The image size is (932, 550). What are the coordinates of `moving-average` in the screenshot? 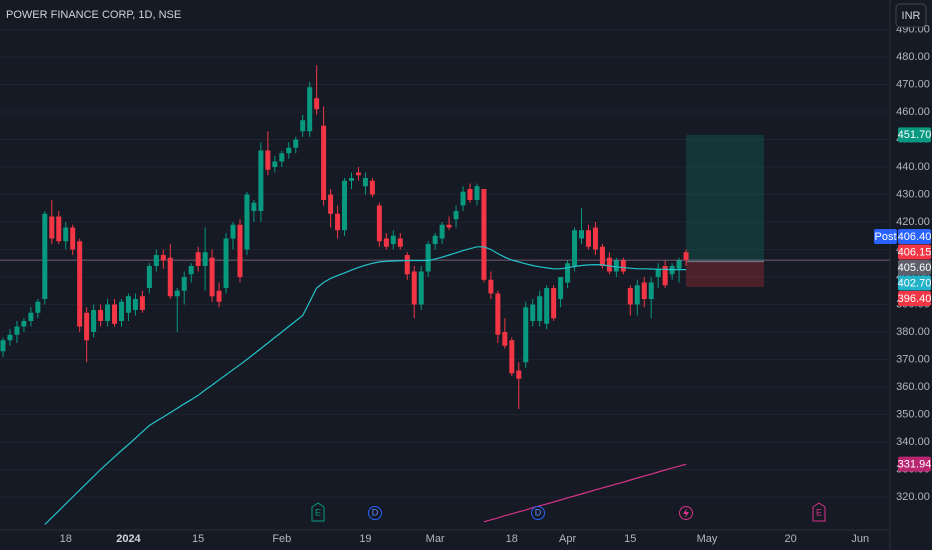 It's located at (585, 493).